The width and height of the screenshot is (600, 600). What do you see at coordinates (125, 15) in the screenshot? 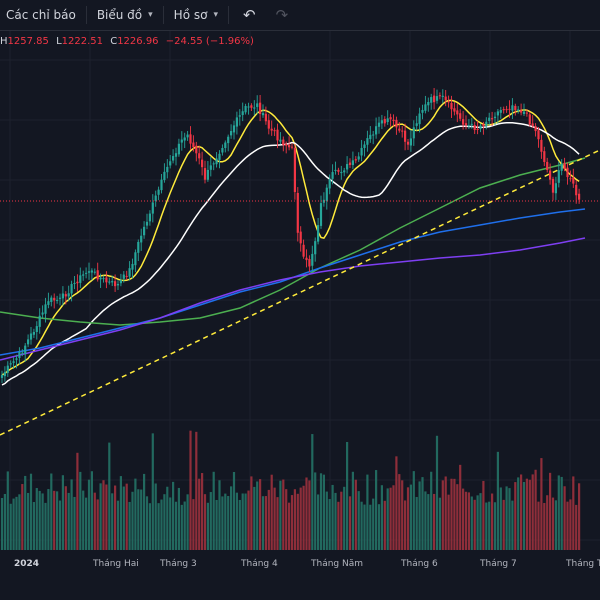
I see `chart-menu-button: Biểu đồ ▾` at bounding box center [125, 15].